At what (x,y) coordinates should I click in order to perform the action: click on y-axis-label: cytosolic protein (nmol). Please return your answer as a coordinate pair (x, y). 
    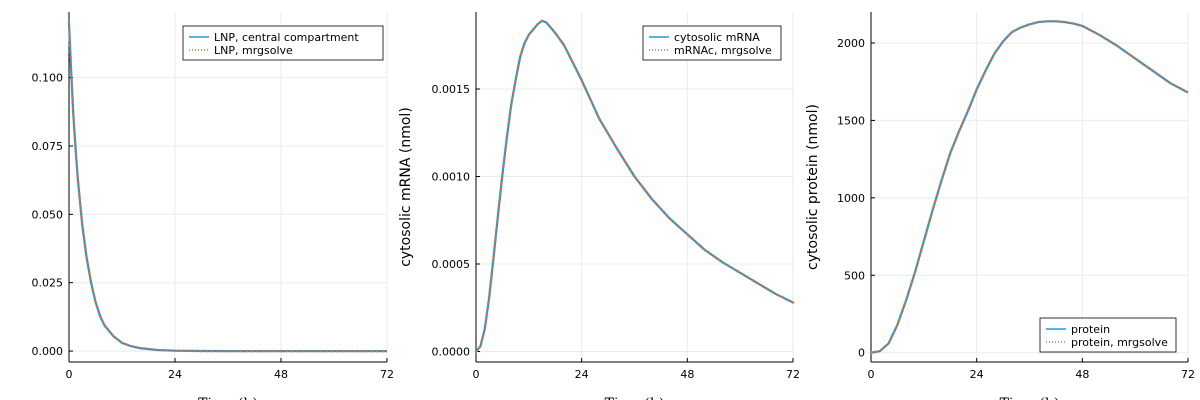
    Looking at the image, I should click on (813, 187).